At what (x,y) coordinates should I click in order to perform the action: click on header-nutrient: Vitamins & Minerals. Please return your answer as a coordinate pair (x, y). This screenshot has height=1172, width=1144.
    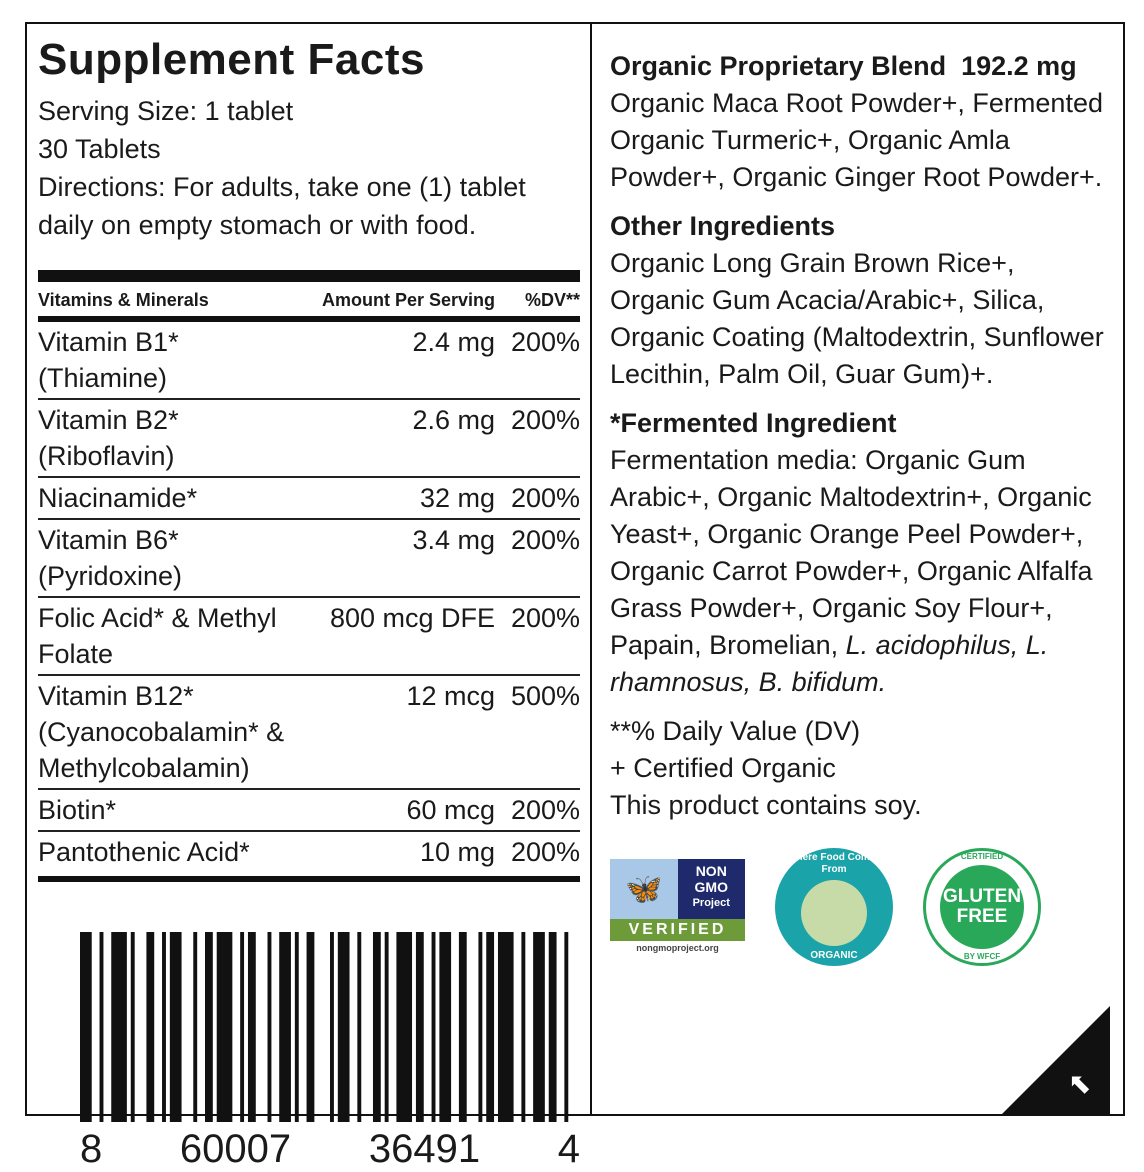
    Looking at the image, I should click on (123, 300).